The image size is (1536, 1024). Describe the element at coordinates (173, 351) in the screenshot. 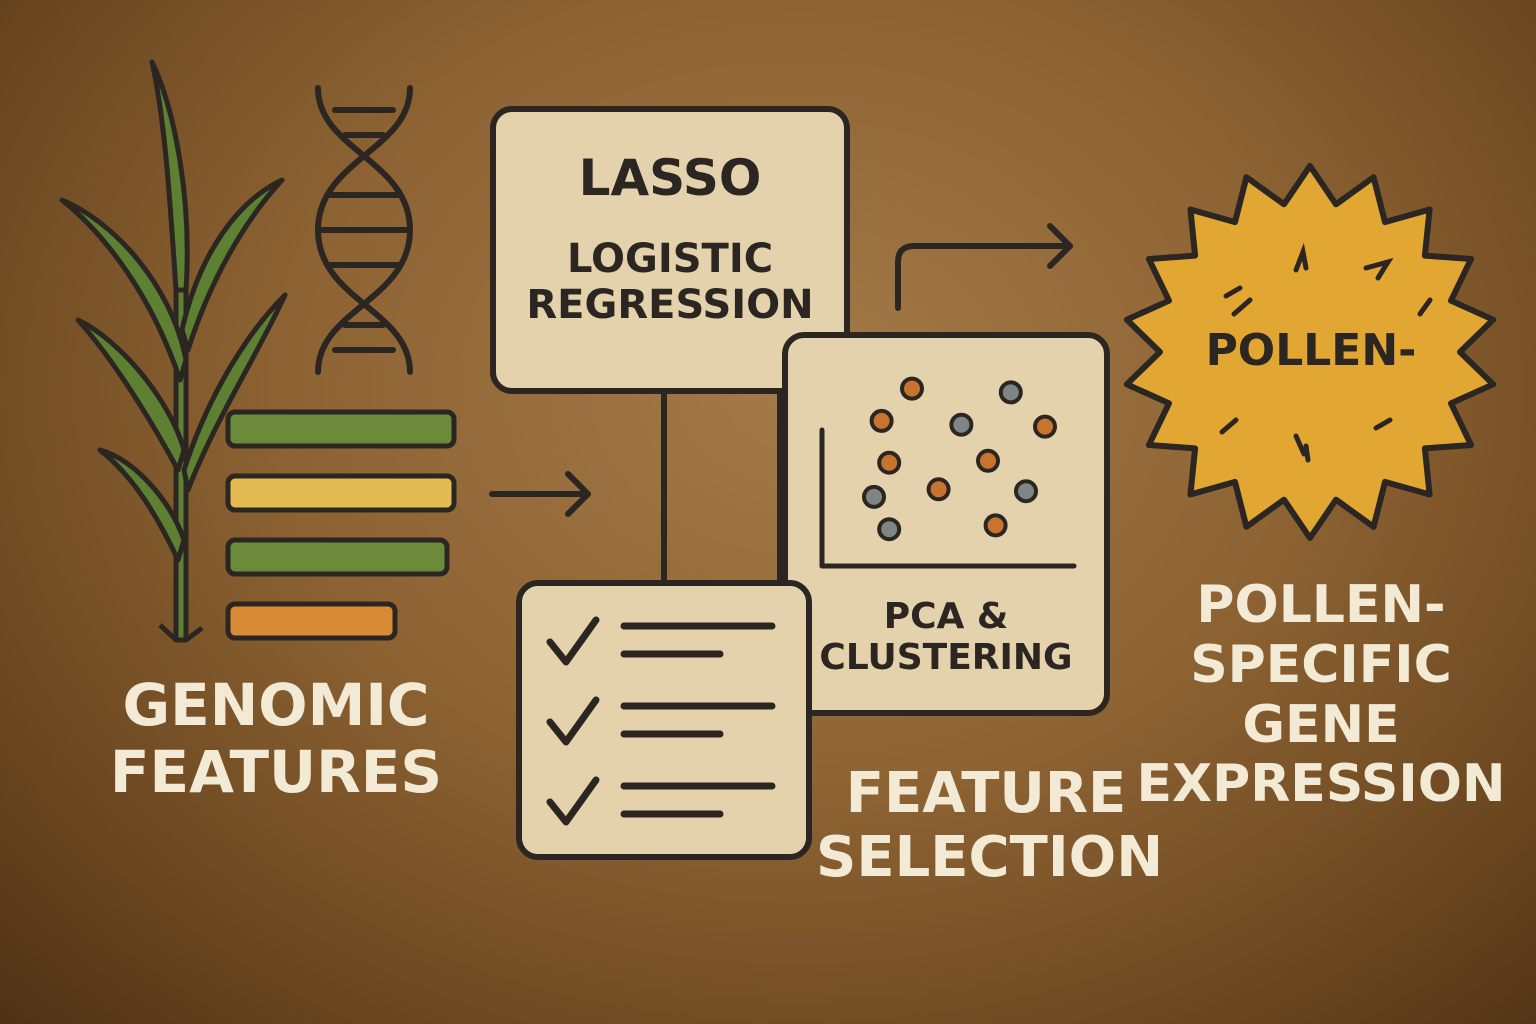

I see `plant-icon` at that location.